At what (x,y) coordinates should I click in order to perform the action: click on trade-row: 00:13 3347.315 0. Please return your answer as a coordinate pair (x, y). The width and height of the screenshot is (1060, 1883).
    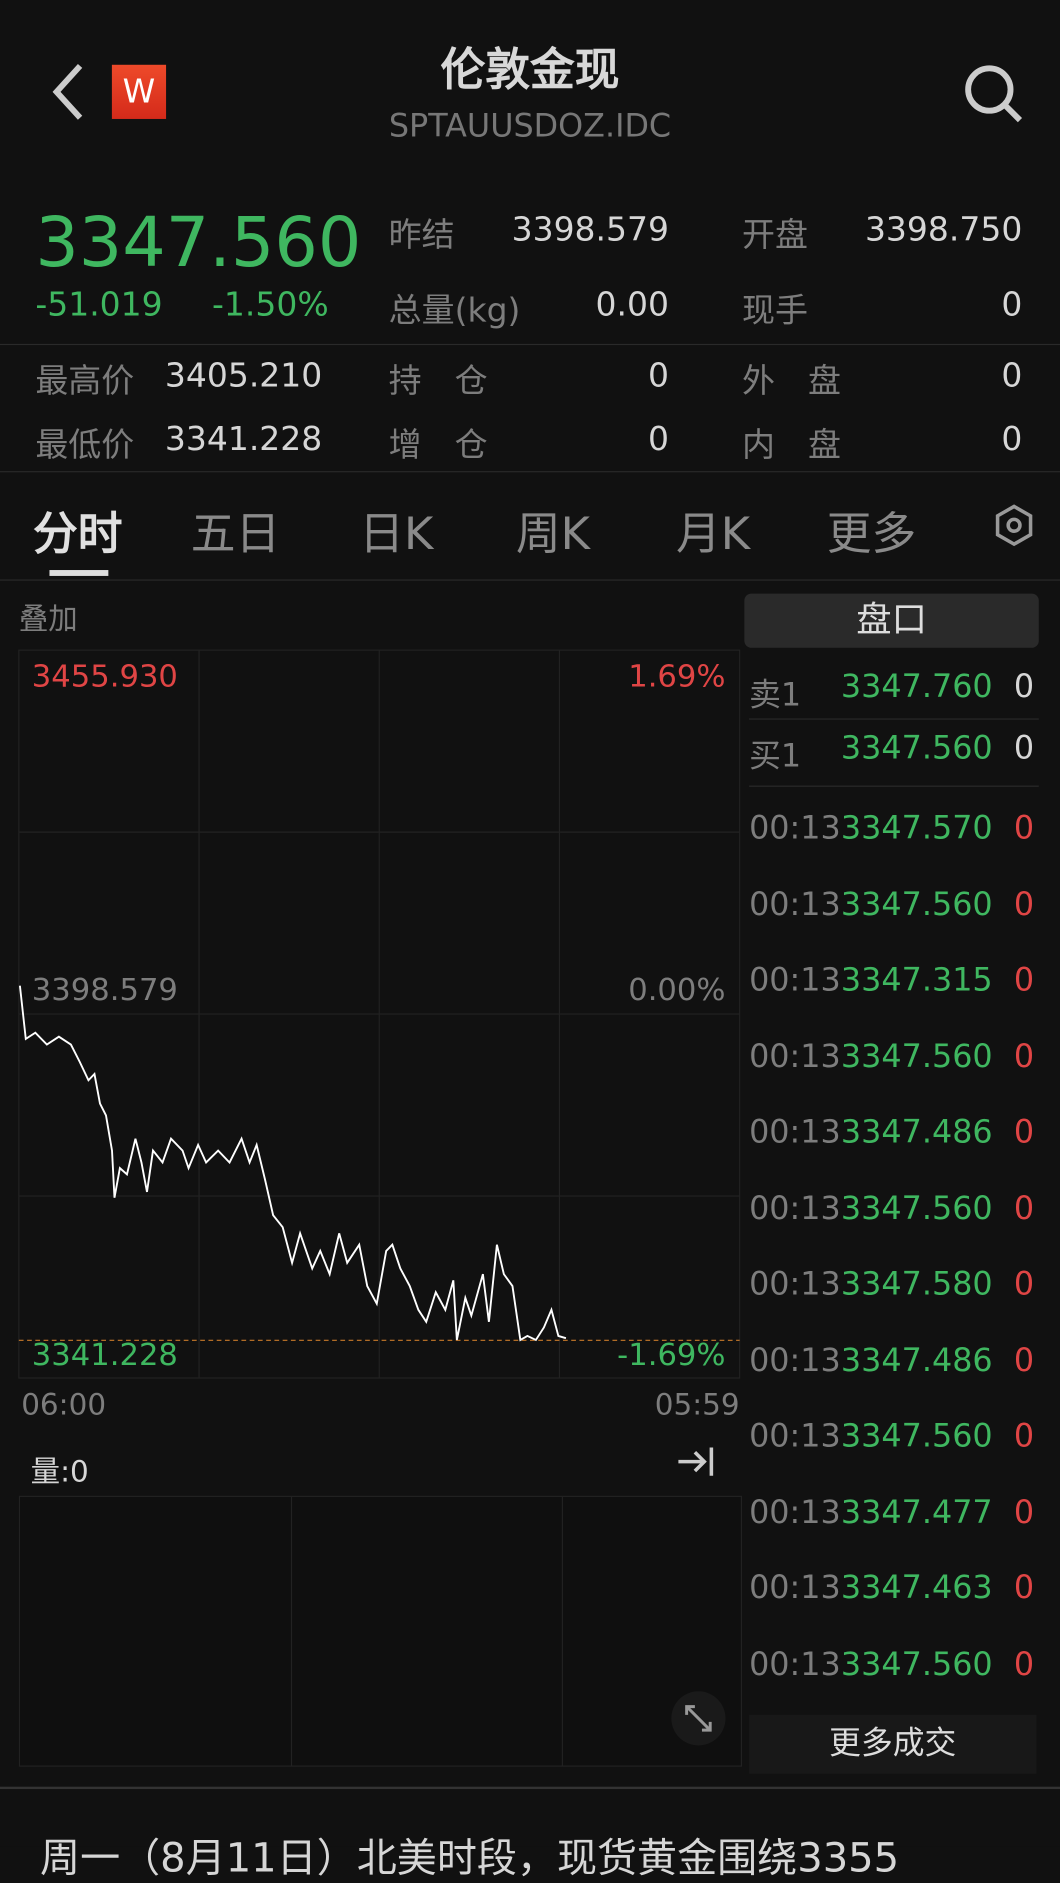
    Looking at the image, I should click on (894, 980).